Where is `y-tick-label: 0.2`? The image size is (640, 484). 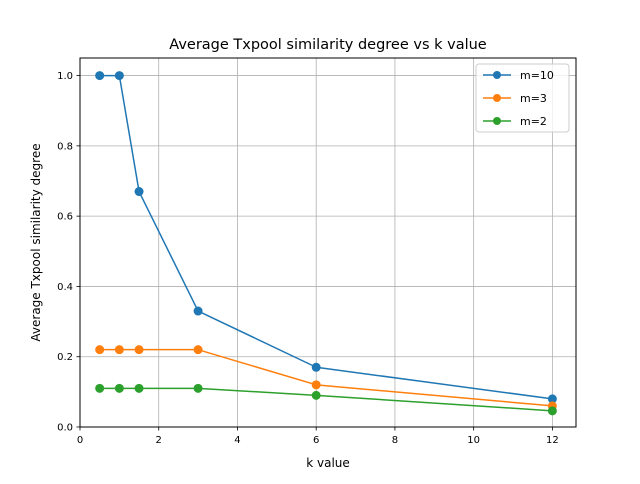
y-tick-label: 0.2 is located at coordinates (65, 357).